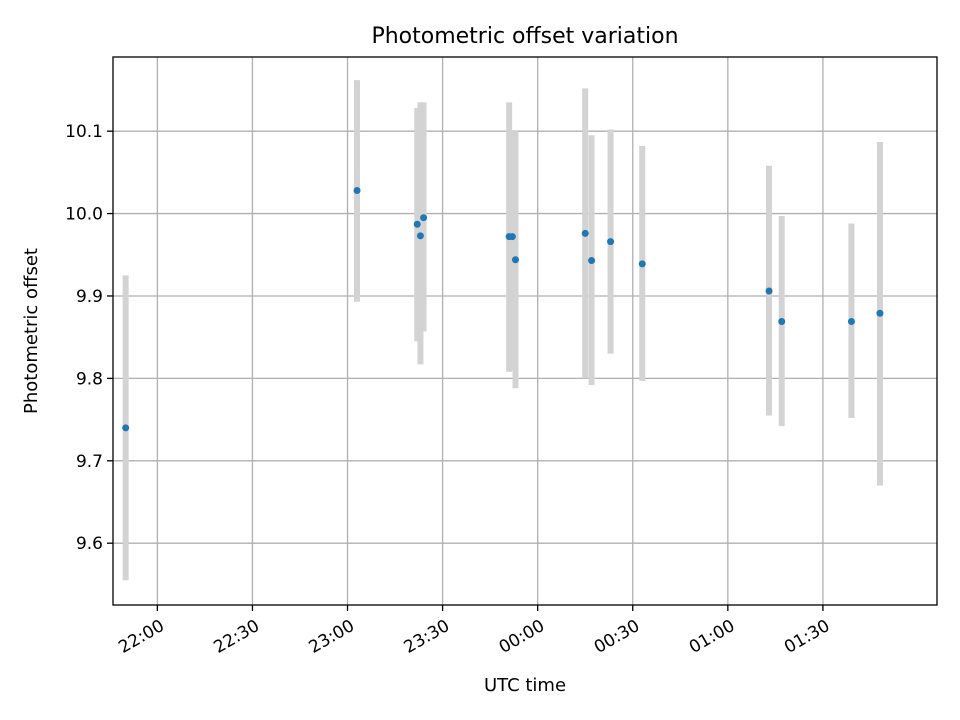  I want to click on y-axis-label: Photometric offset, so click(31, 331).